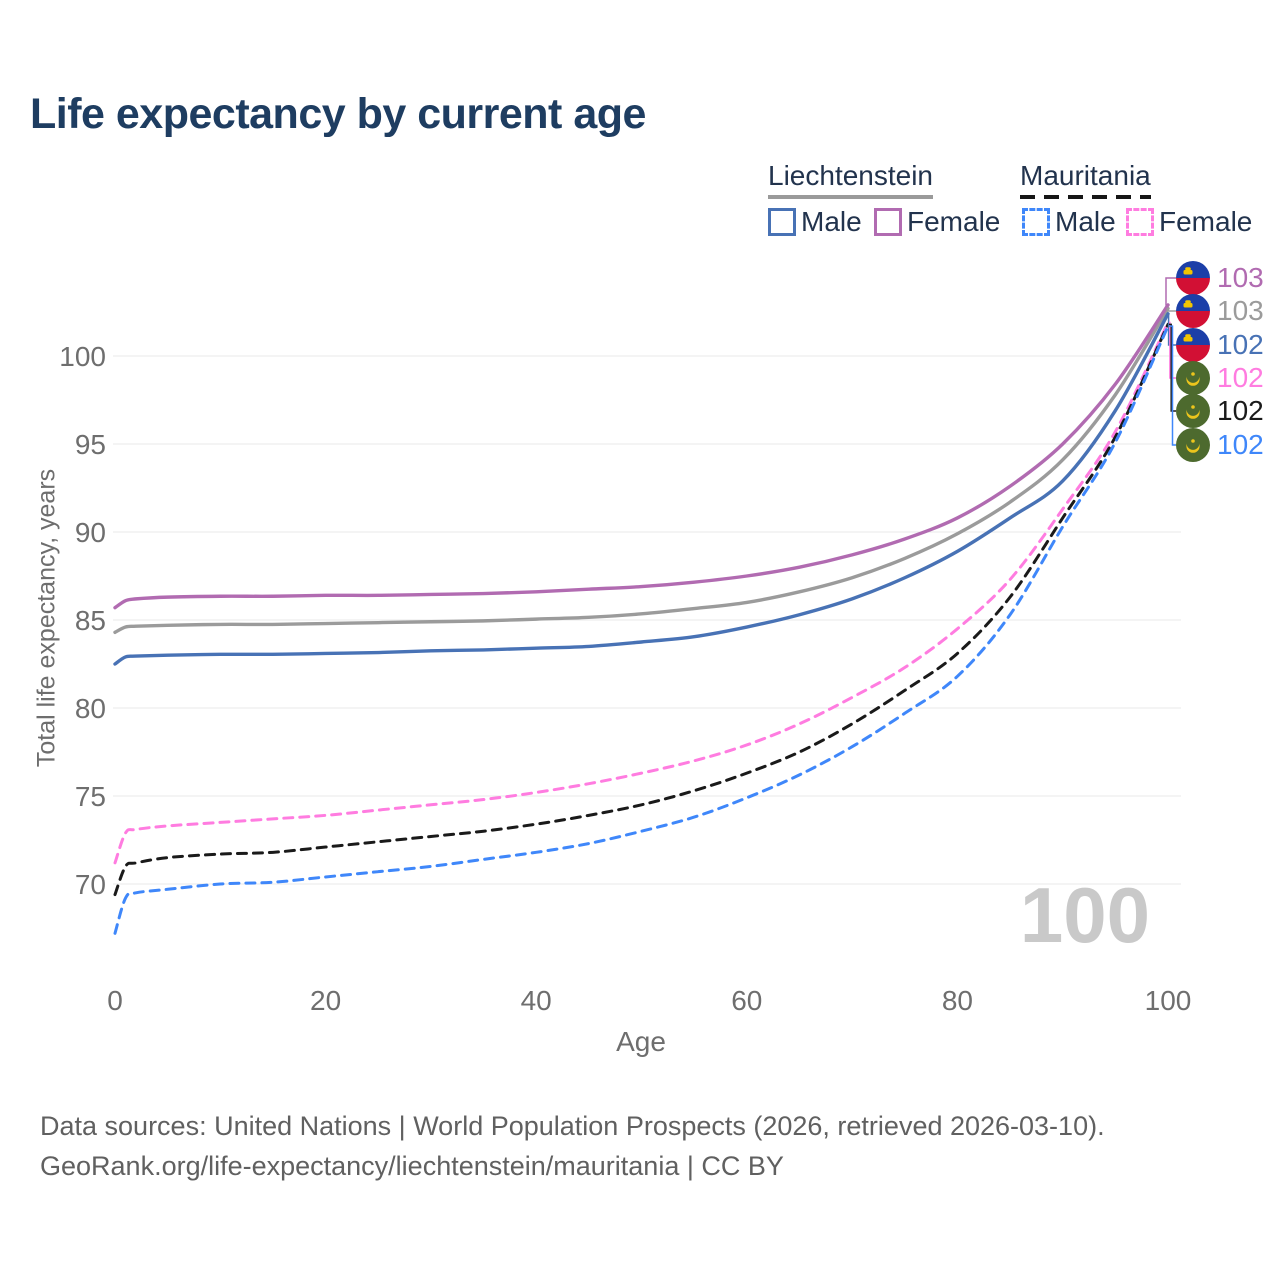 This screenshot has width=1280, height=1280. What do you see at coordinates (90, 444) in the screenshot?
I see `svg-text: 95` at bounding box center [90, 444].